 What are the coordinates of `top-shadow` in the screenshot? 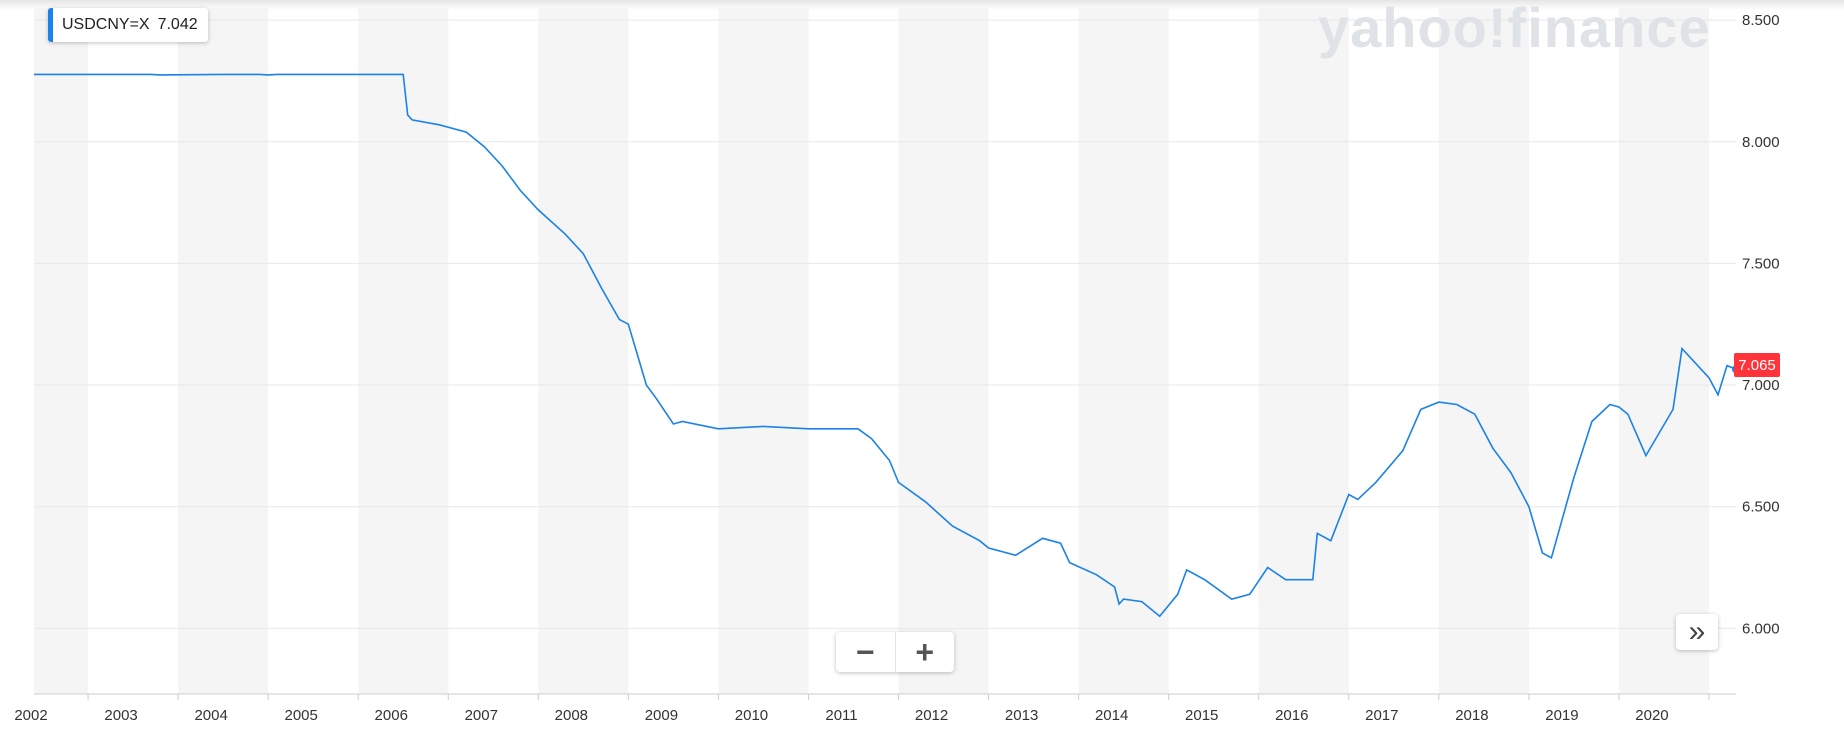 It's located at (922, 5).